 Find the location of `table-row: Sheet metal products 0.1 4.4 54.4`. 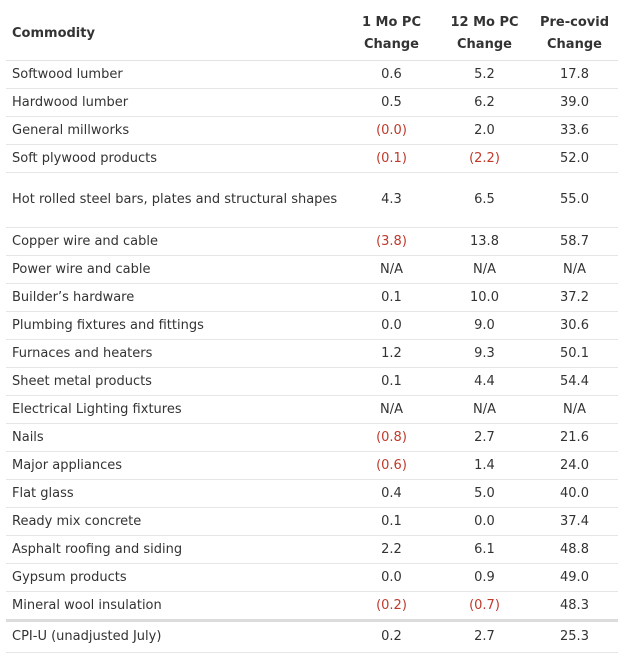

table-row: Sheet metal products 0.1 4.4 54.4 is located at coordinates (312, 381).